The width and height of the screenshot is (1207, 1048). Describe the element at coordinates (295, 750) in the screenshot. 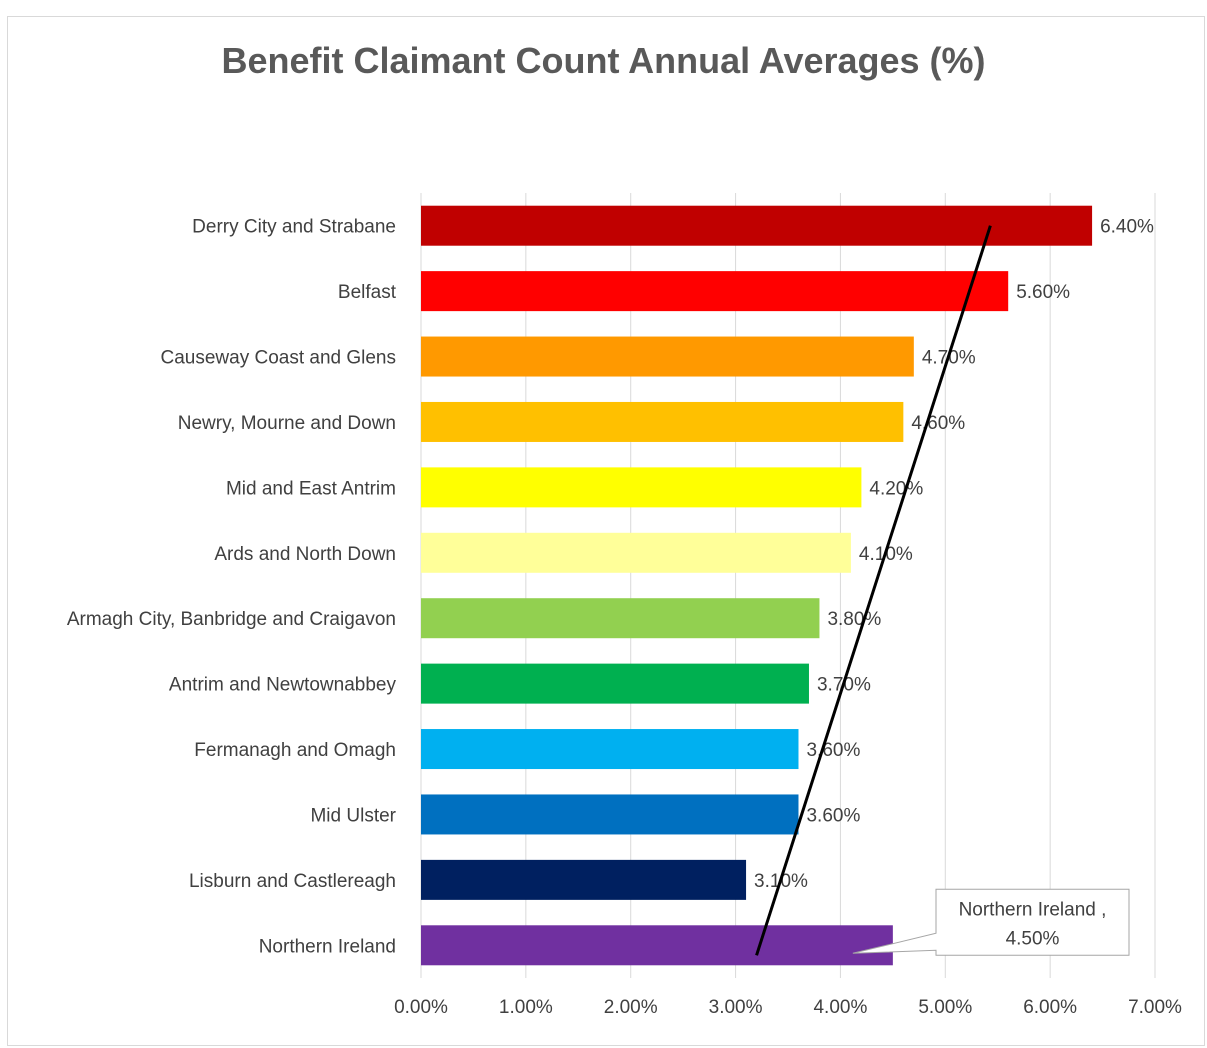

I see `category-label: Fermanagh and Omagh` at that location.